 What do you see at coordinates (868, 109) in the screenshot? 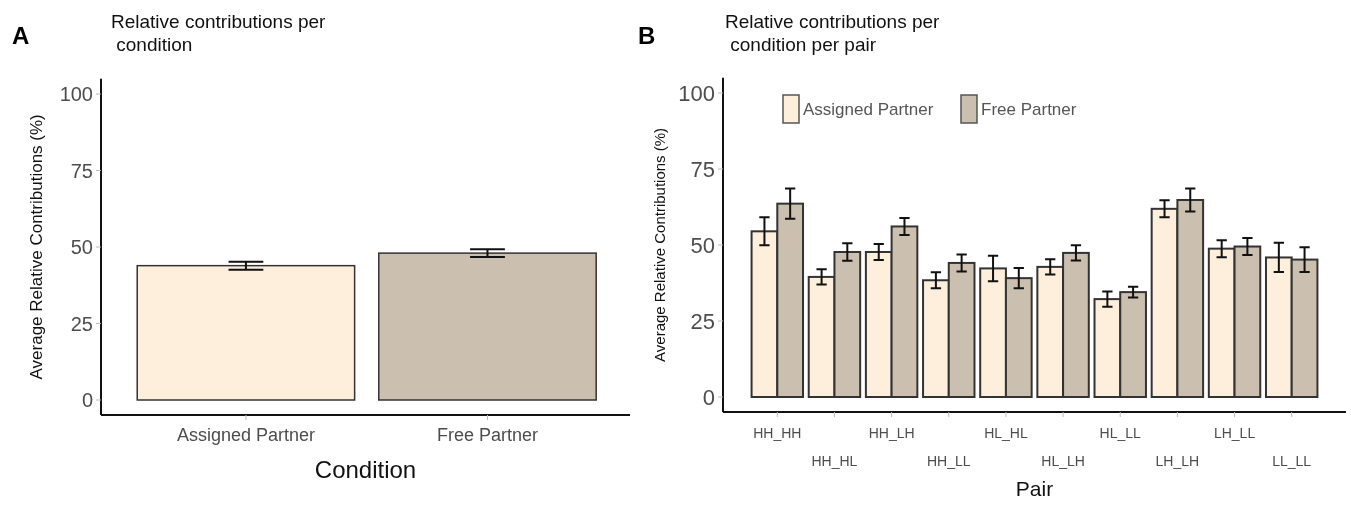
I see `legend-label: Assigned Partner` at bounding box center [868, 109].